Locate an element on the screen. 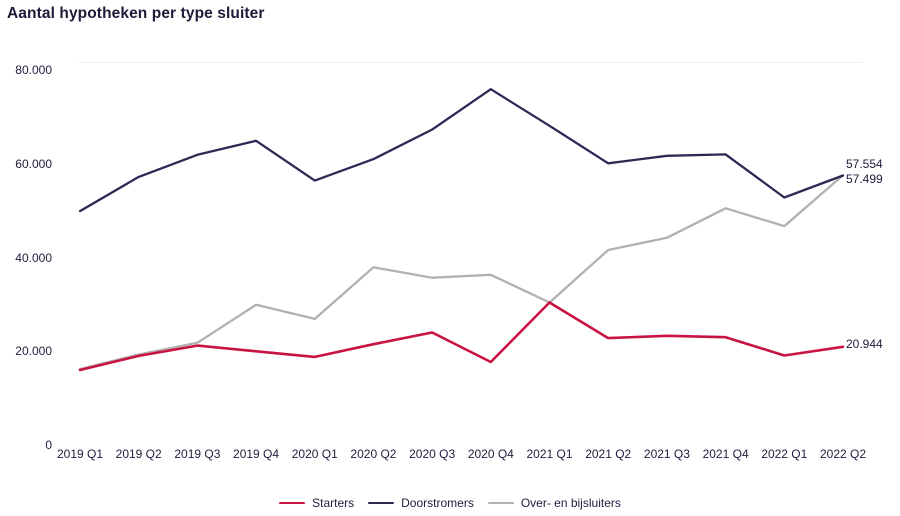 The height and width of the screenshot is (516, 900). y-tick-20000: 20.000 is located at coordinates (33, 351).